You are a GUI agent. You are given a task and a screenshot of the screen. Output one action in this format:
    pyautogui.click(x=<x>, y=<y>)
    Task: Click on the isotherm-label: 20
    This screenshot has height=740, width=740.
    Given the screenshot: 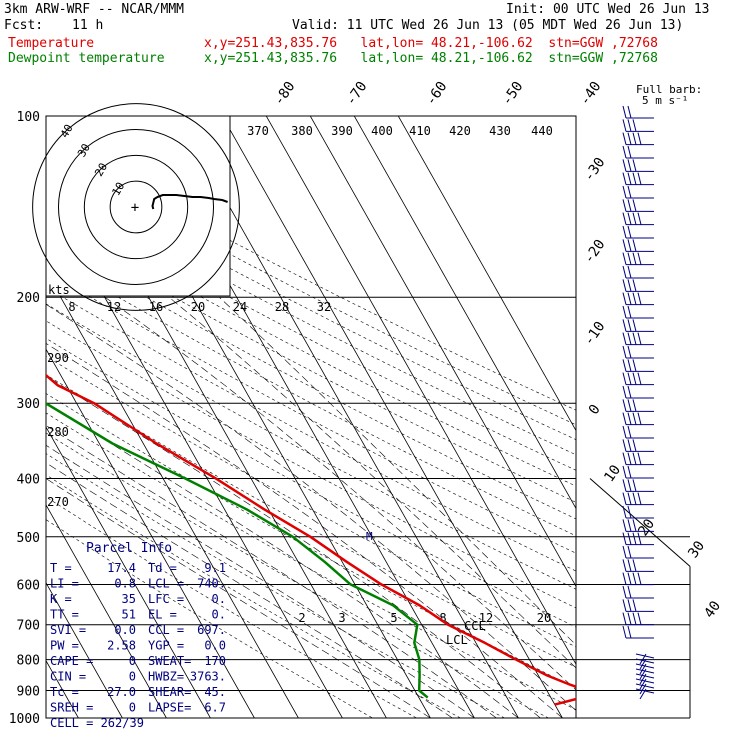 What is the action you would take?
    pyautogui.click(x=646, y=527)
    